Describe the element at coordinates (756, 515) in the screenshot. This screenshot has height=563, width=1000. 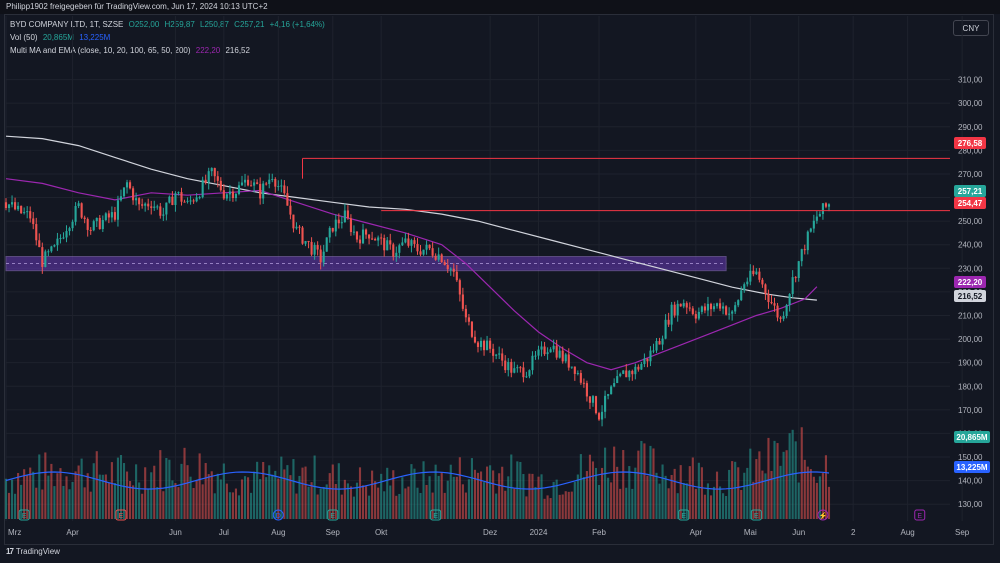
I see `earnings-marker` at that location.